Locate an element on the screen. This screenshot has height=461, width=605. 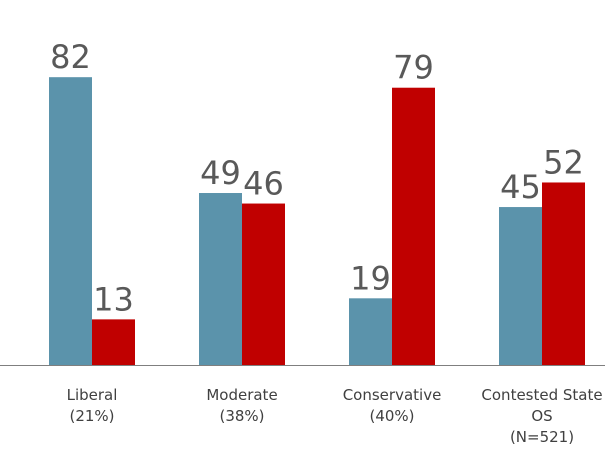
category-label-1: Liberal (21%) is located at coordinates (92, 405).